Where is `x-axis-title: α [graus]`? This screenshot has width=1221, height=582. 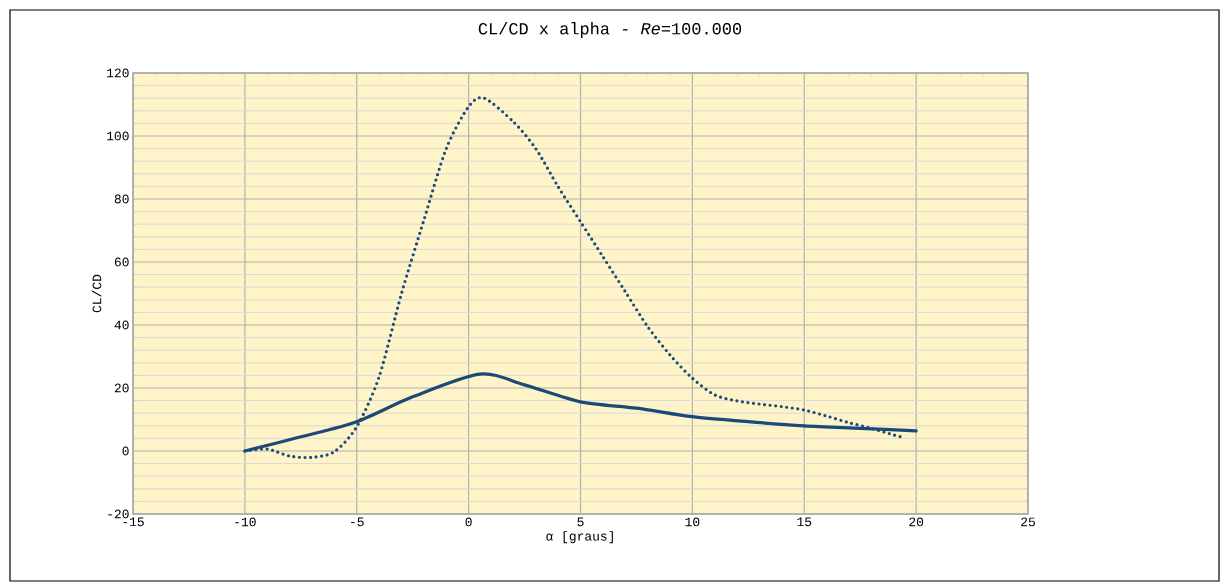
x-axis-title: α [graus] is located at coordinates (579, 537).